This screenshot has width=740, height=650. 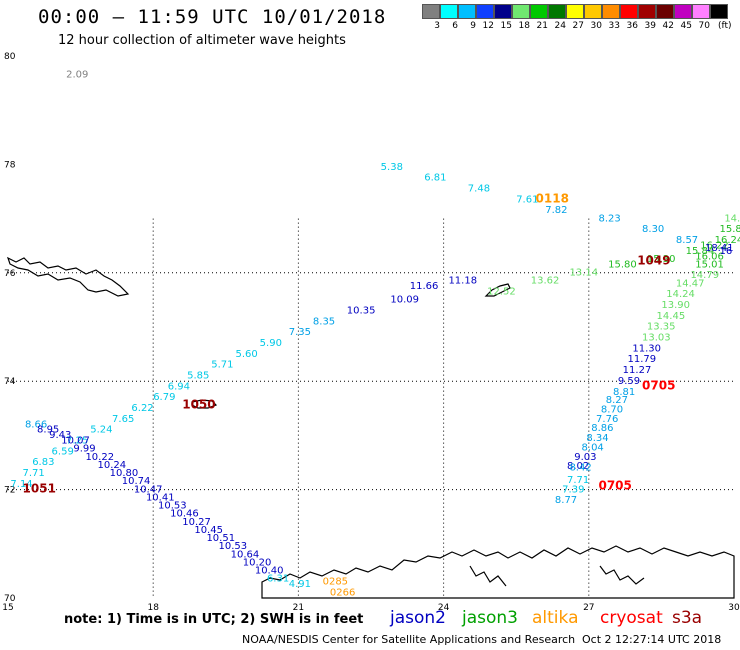 I want to click on wave-height-value: 10.64, so click(x=245, y=554).